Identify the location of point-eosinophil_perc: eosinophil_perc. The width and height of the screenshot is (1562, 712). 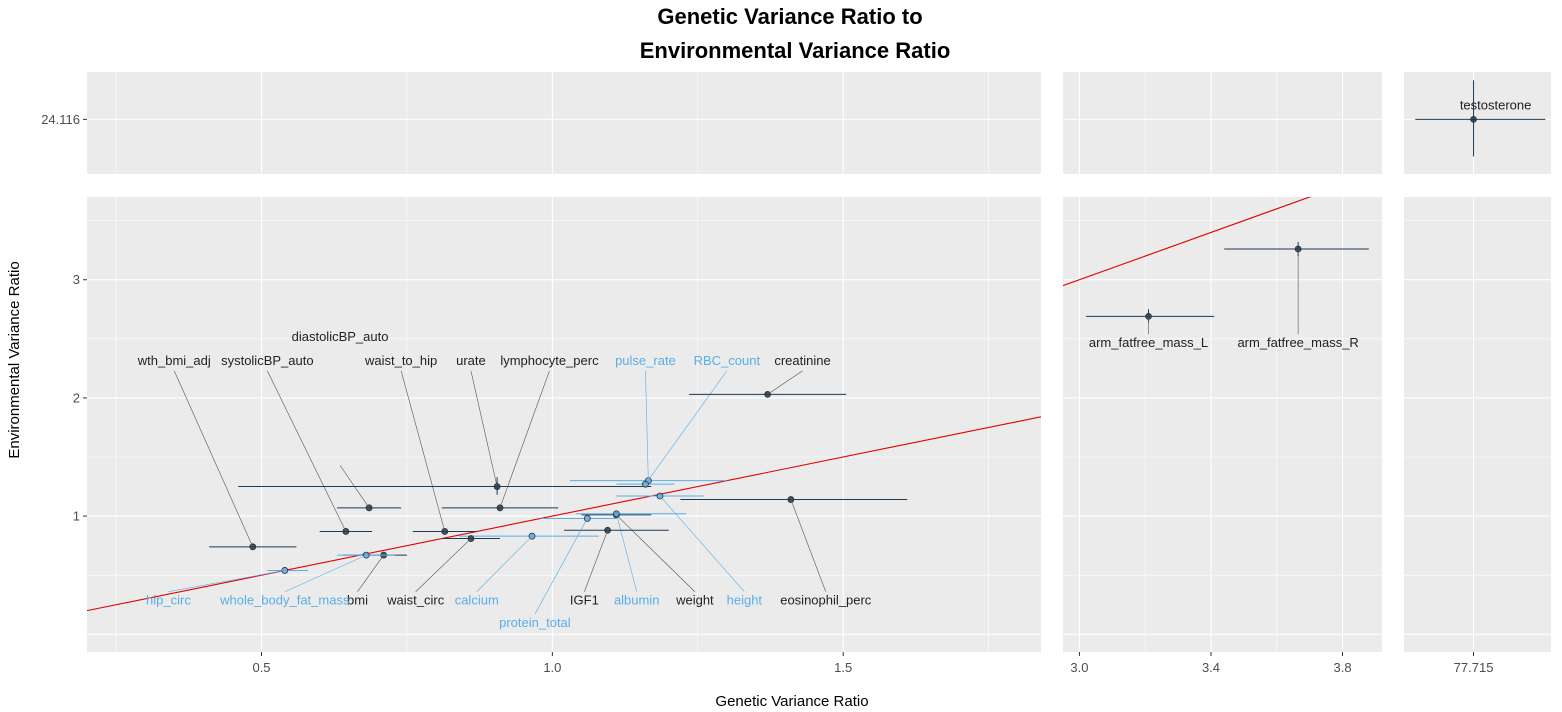
(794, 552).